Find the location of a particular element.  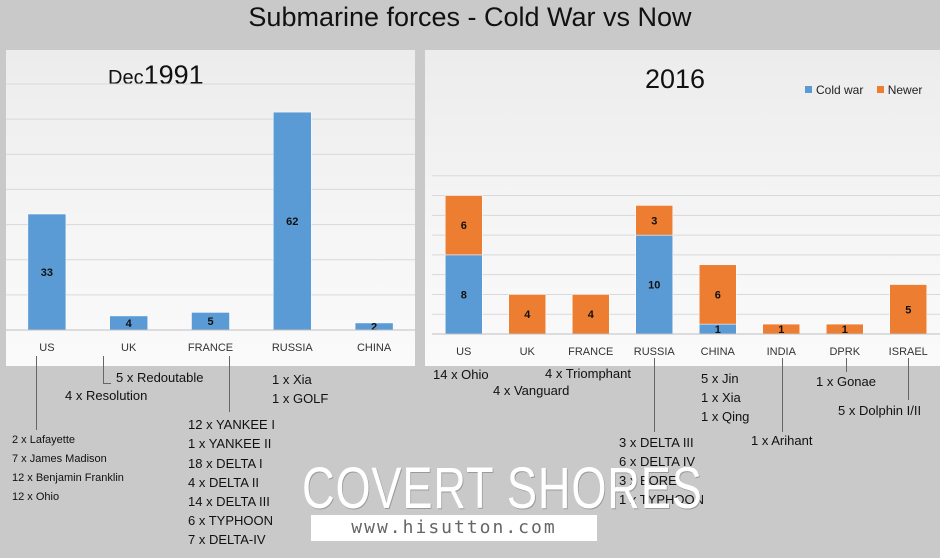

data-label-us-newer: 6 is located at coordinates (464, 226).